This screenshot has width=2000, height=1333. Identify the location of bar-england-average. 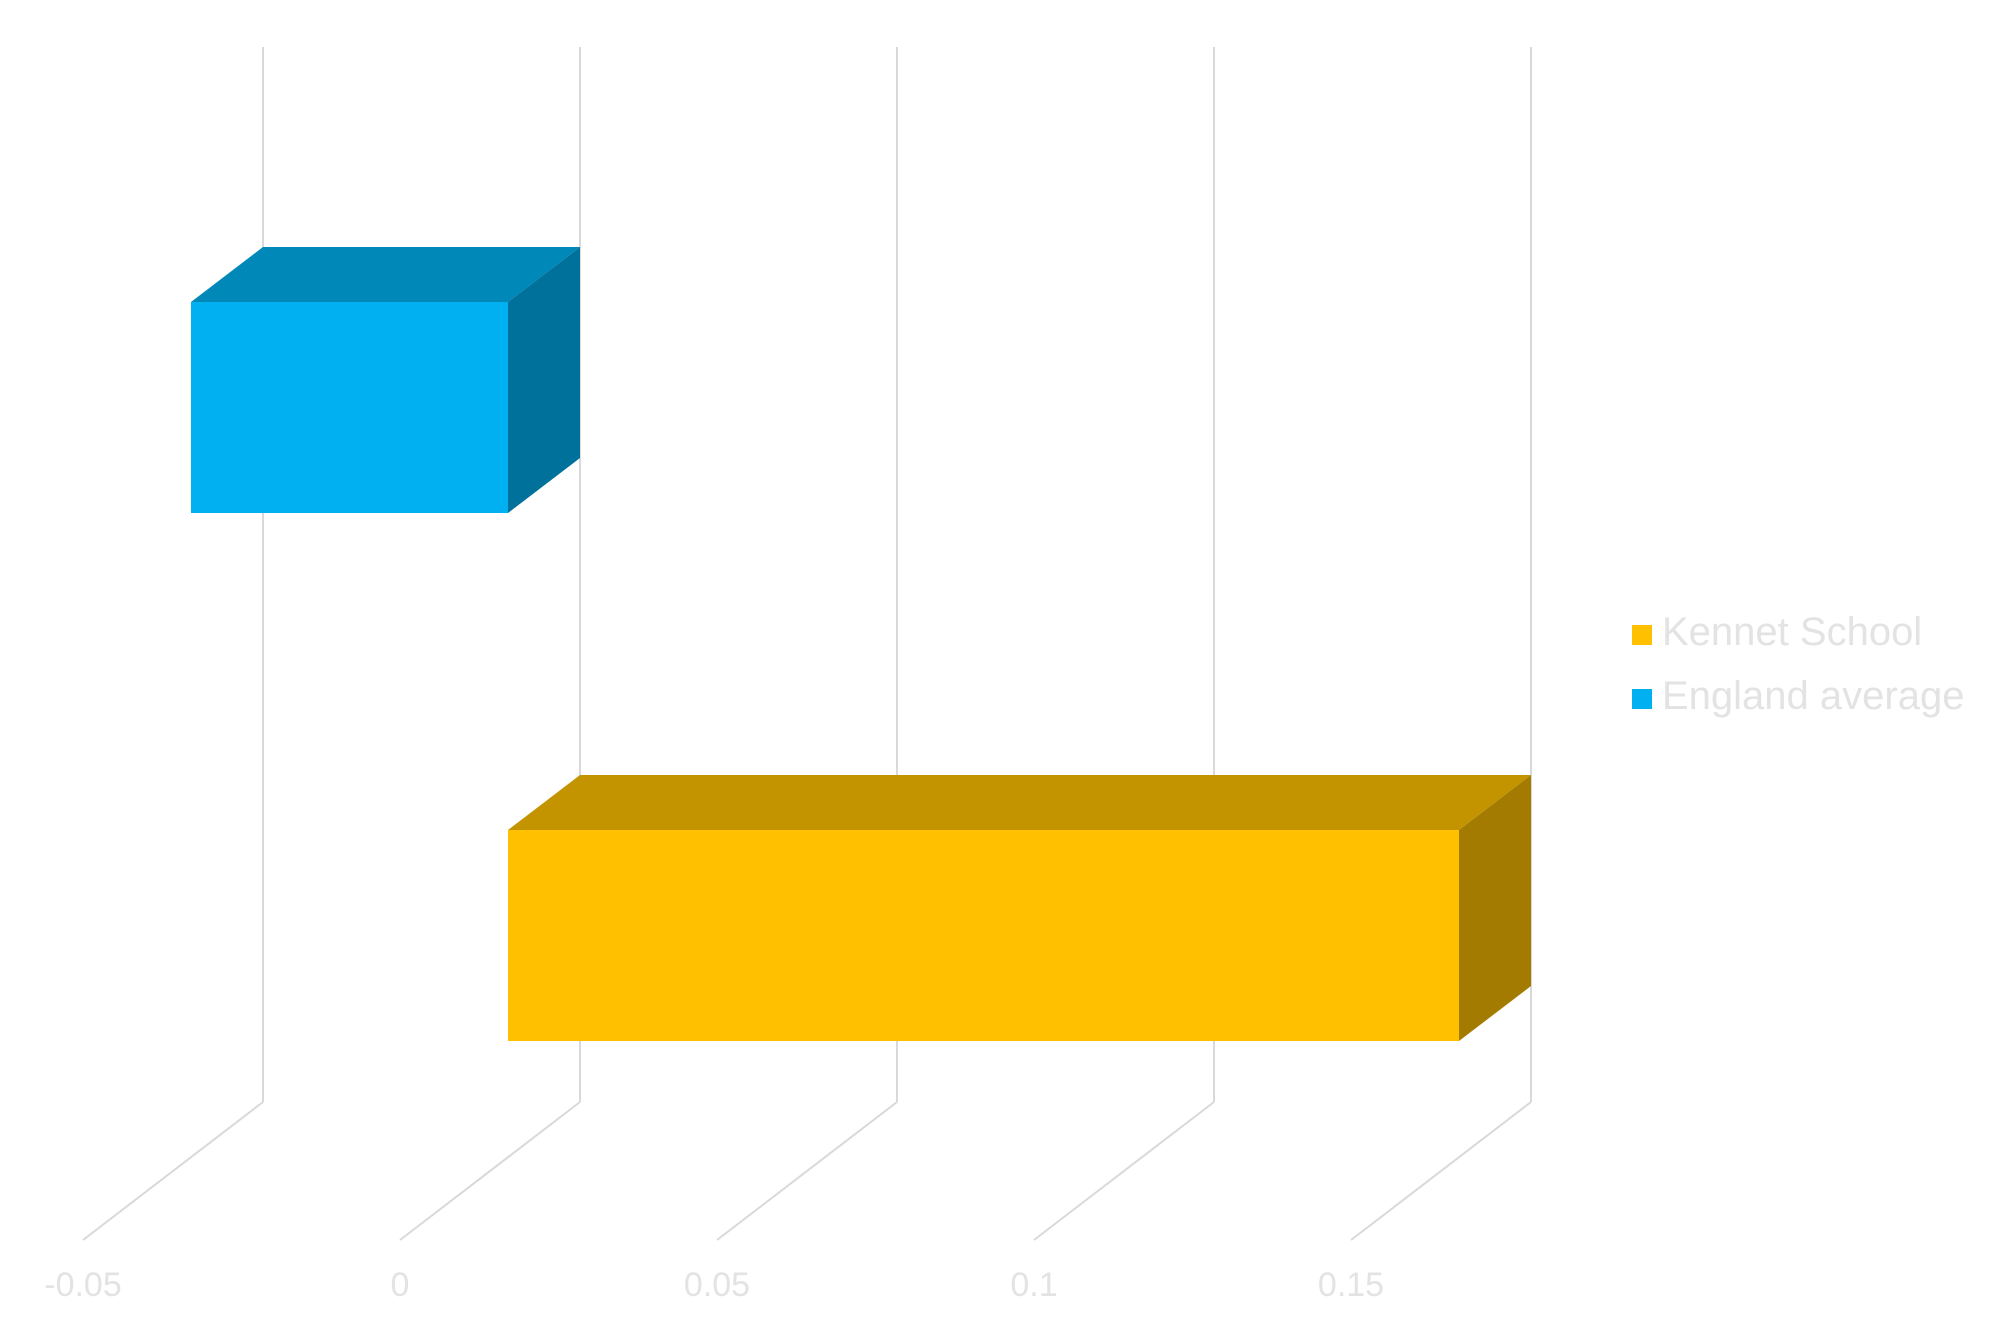
(385, 380).